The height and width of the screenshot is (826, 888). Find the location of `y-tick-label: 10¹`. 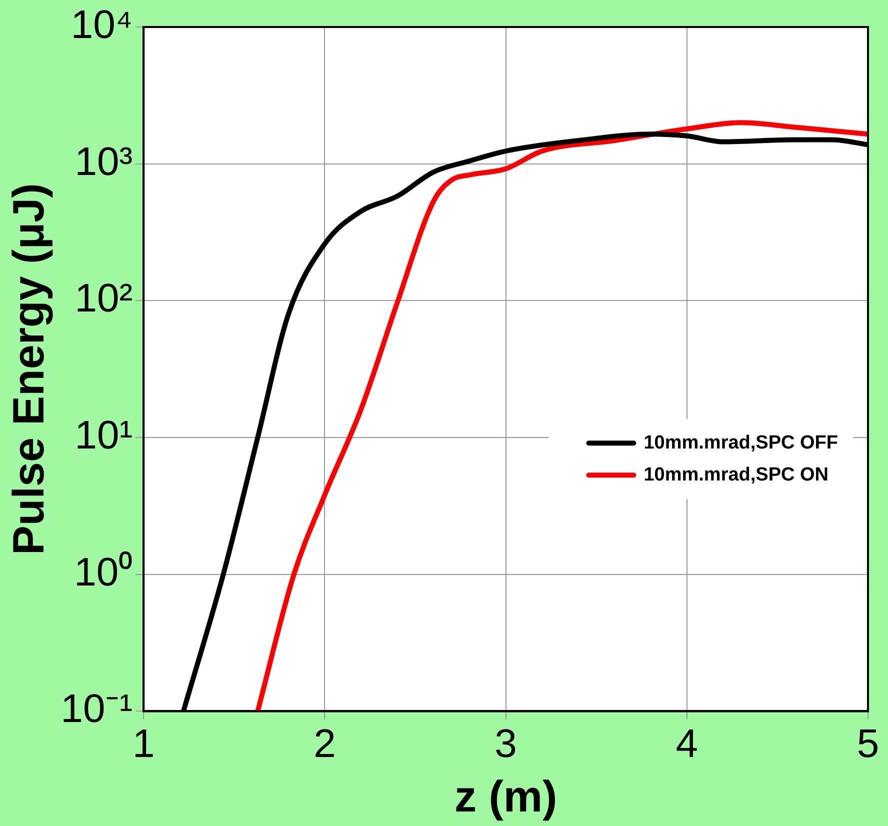

y-tick-label: 10¹ is located at coordinates (103, 436).